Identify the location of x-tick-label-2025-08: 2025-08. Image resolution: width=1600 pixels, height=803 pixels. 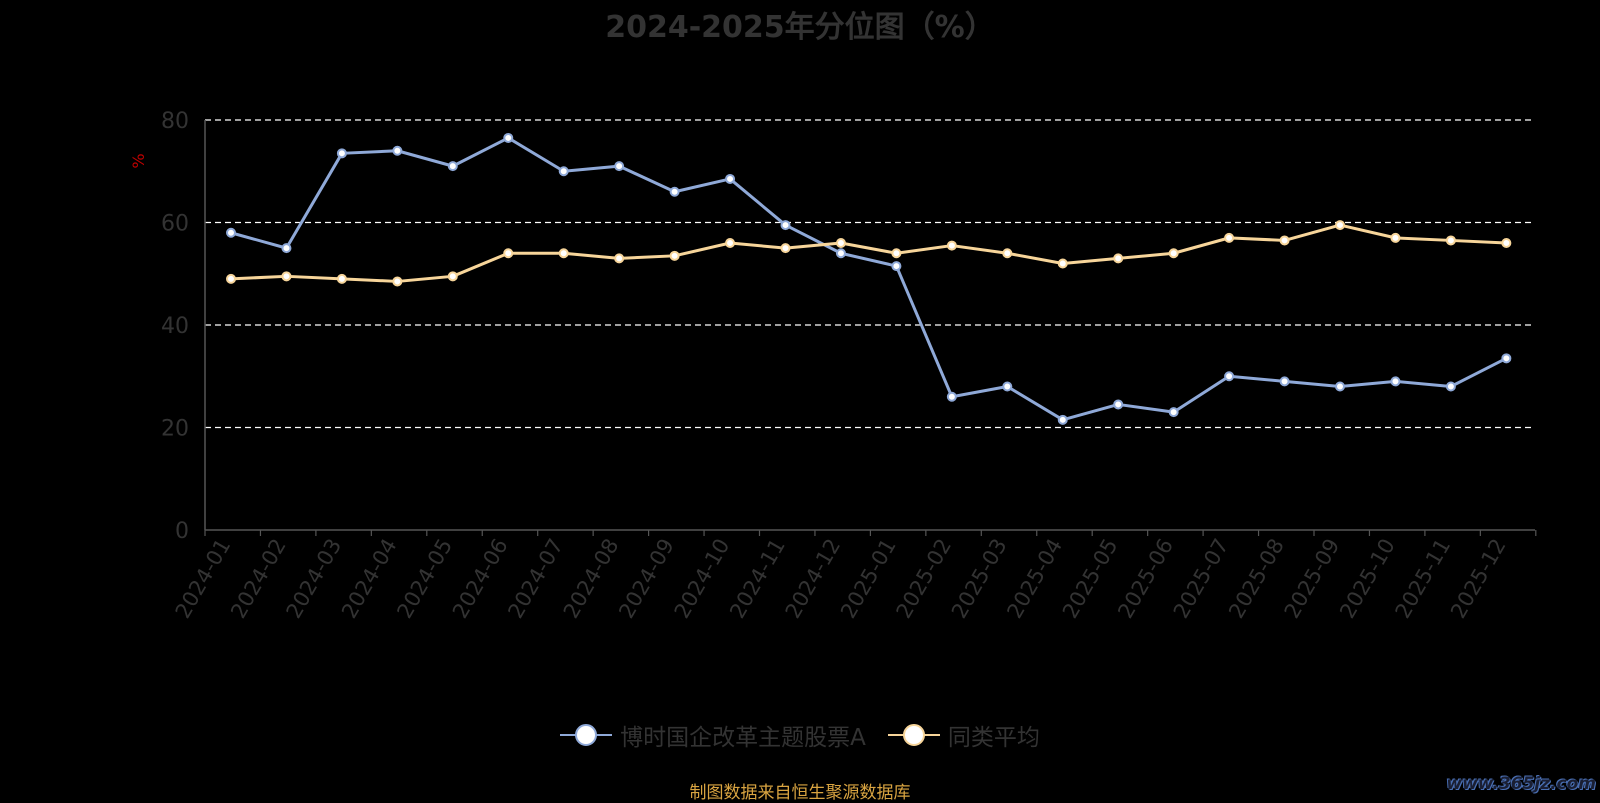
(1256, 579).